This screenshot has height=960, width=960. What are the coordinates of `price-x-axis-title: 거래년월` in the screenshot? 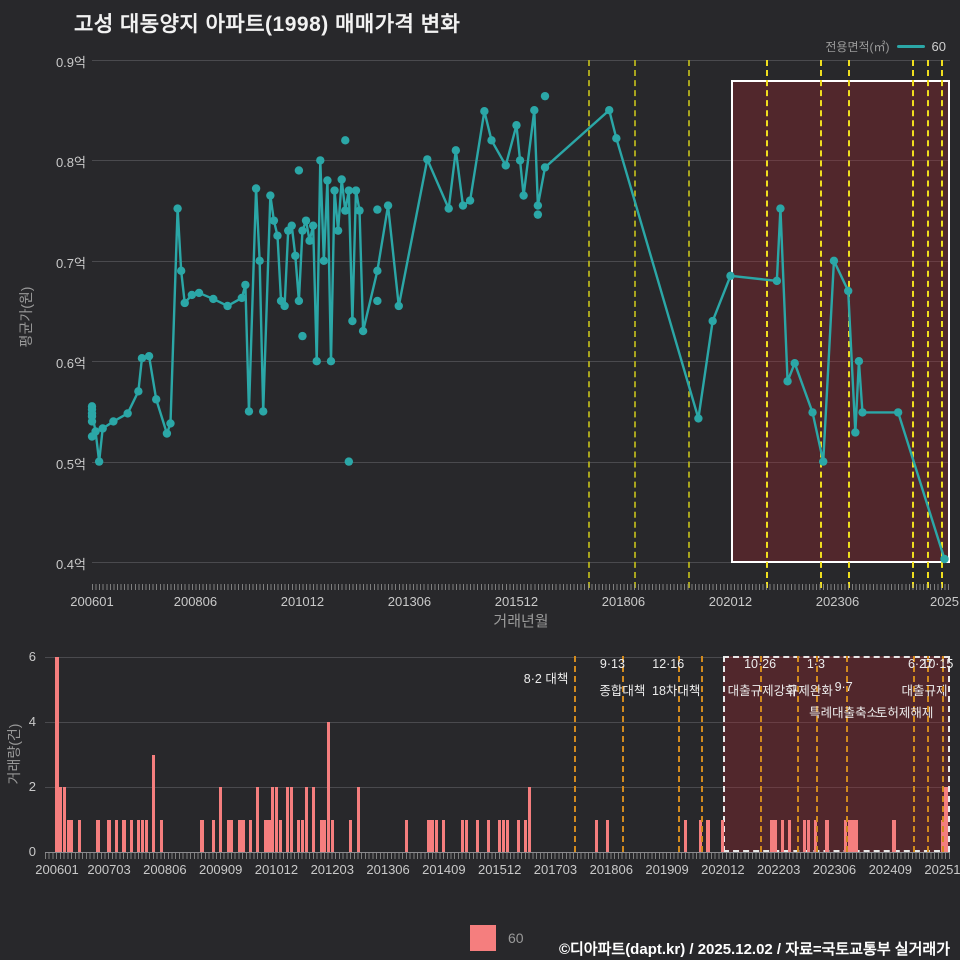 It's located at (521, 621).